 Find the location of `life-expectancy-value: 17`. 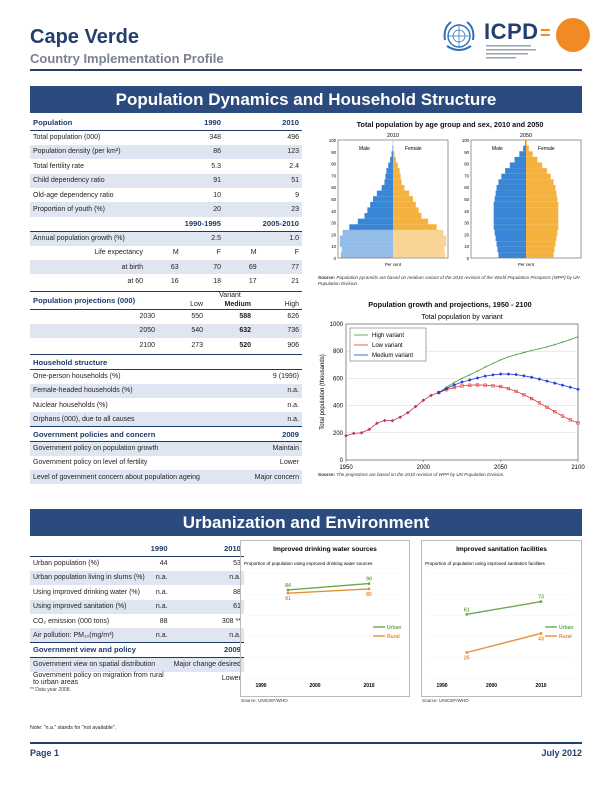

life-expectancy-value: 17 is located at coordinates (252, 281).